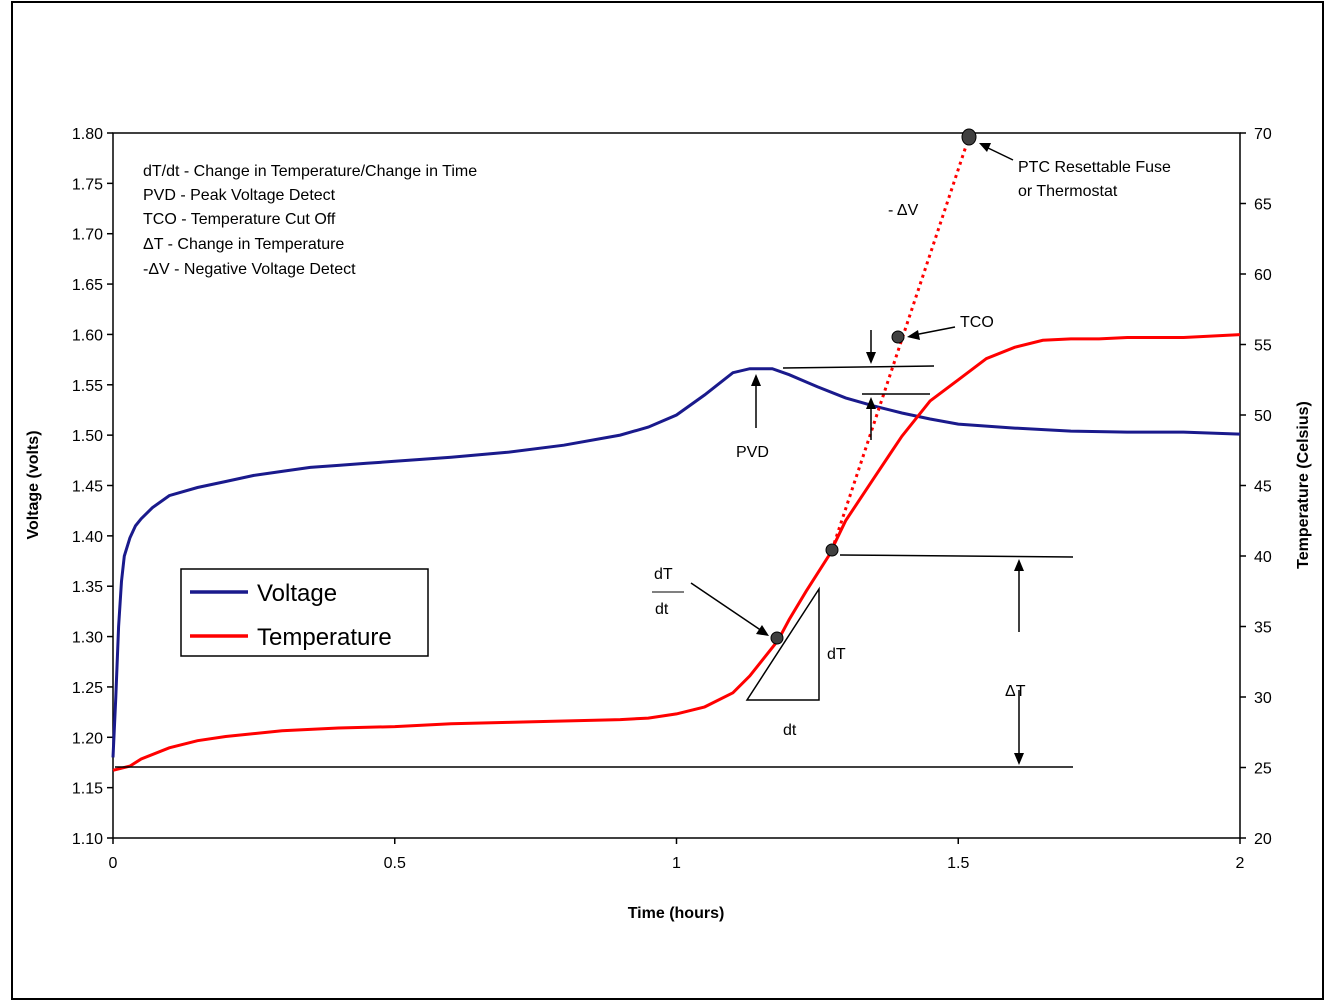 The width and height of the screenshot is (1329, 1002). What do you see at coordinates (1263, 769) in the screenshot?
I see `y-right-tick-label: 25` at bounding box center [1263, 769].